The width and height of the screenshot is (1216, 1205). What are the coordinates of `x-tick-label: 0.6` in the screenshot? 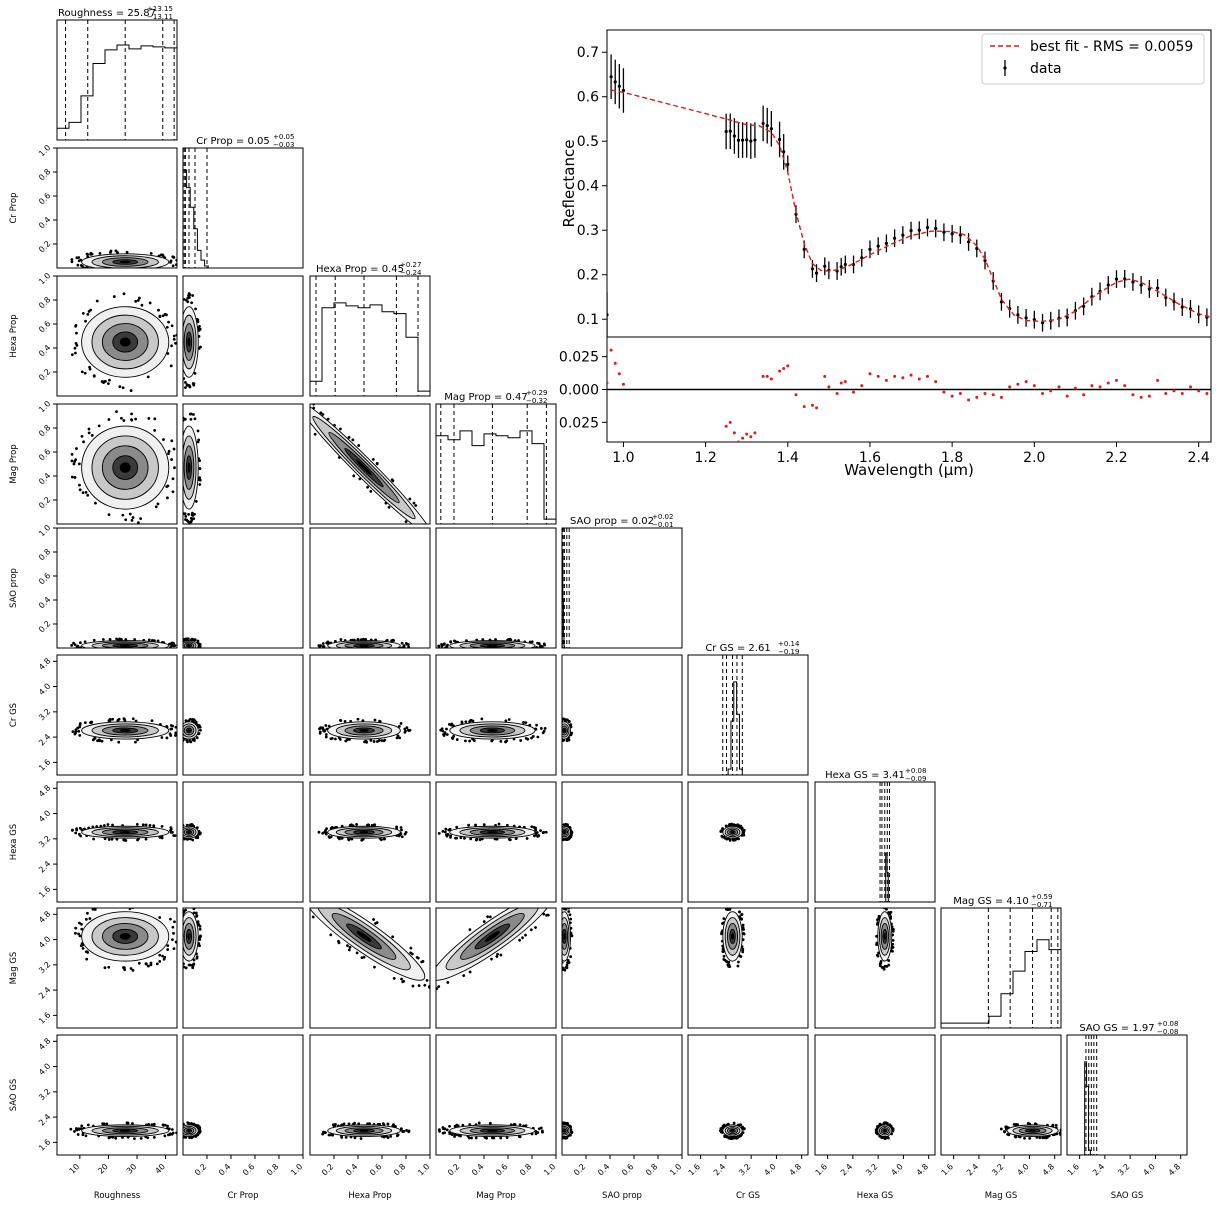 It's located at (627, 1169).